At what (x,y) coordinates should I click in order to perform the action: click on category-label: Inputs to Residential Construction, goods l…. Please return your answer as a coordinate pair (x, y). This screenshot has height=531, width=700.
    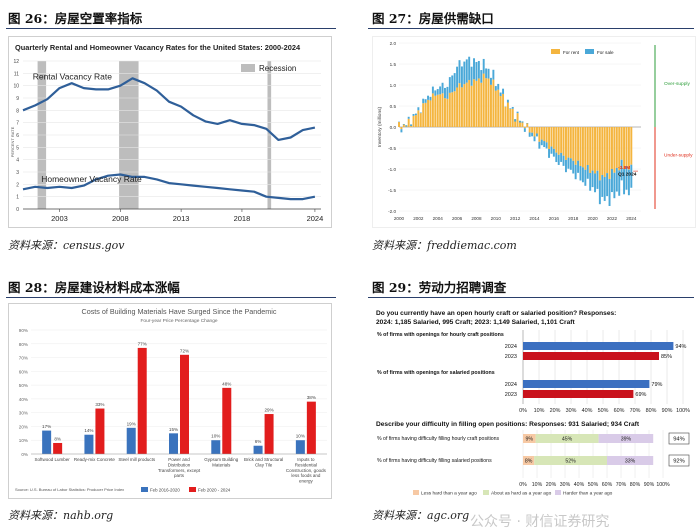
    Looking at the image, I should click on (306, 470).